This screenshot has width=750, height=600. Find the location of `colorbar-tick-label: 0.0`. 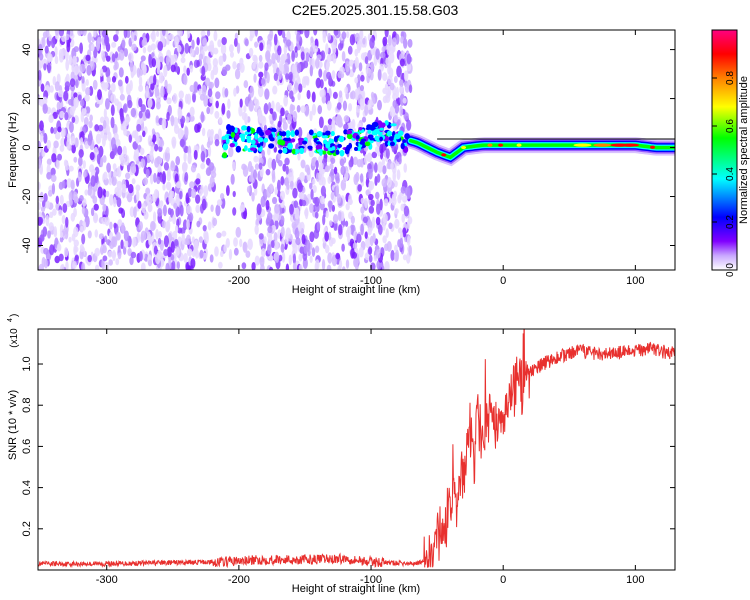

colorbar-tick-label: 0.0 is located at coordinates (730, 270).